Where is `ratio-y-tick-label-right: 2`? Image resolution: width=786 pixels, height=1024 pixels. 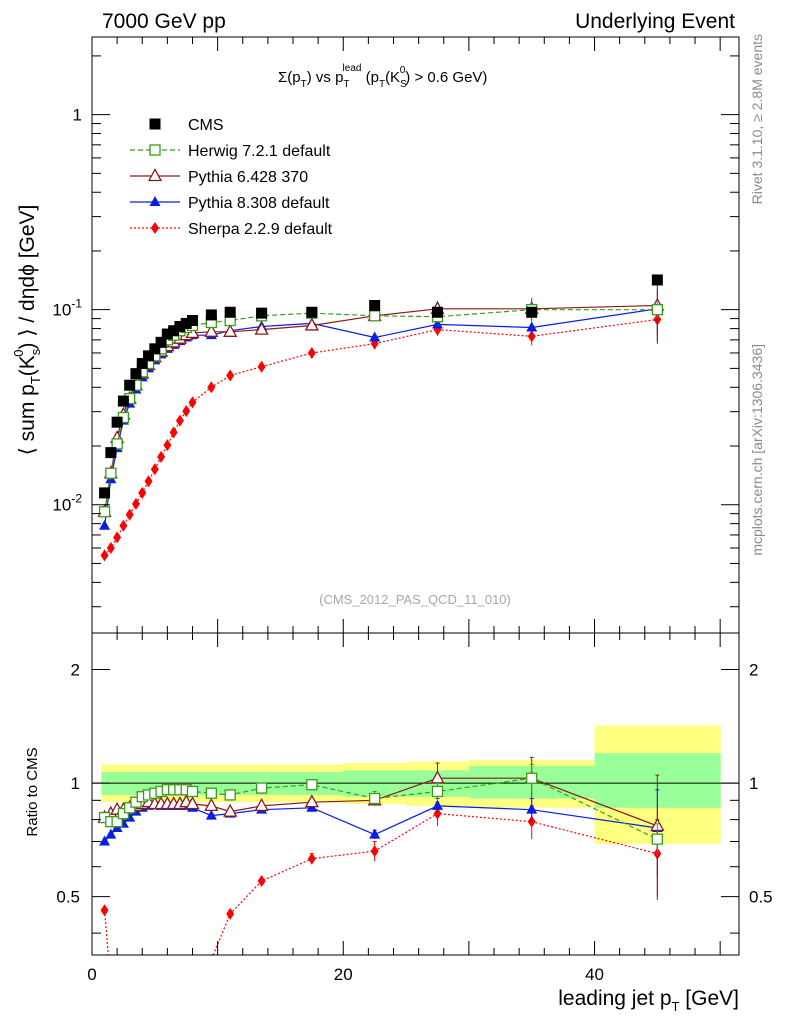 ratio-y-tick-label-right: 2 is located at coordinates (753, 670).